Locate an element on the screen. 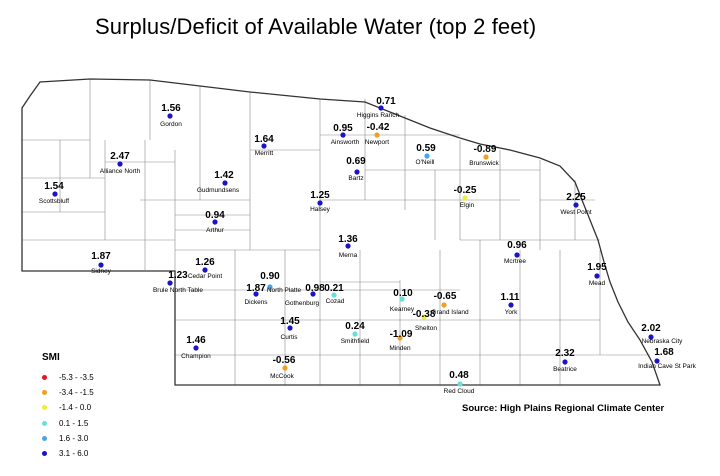 The height and width of the screenshot is (476, 720). station-name: Elgin is located at coordinates (467, 205).